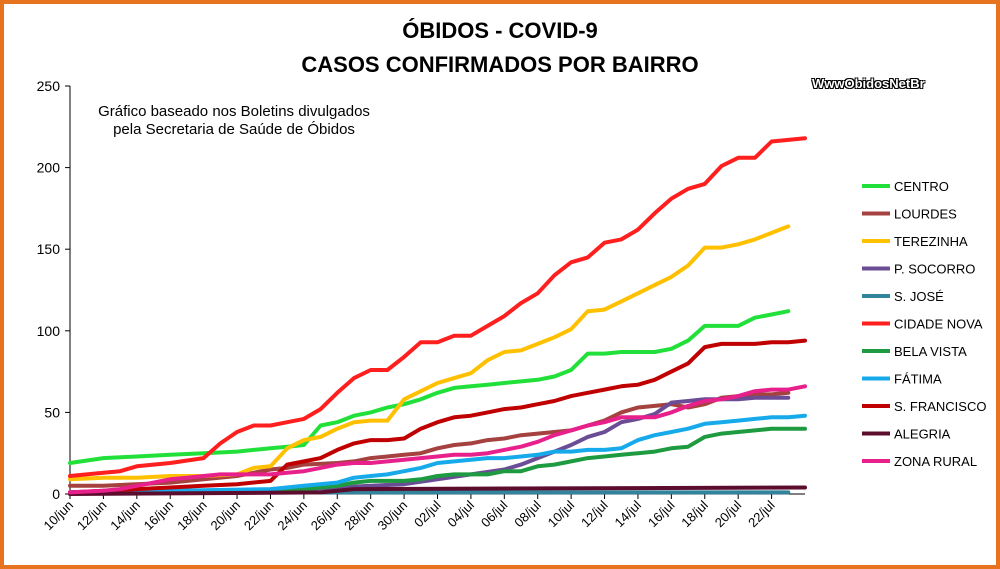 The height and width of the screenshot is (569, 1000). I want to click on y-tick-label: 250, so click(49, 86).